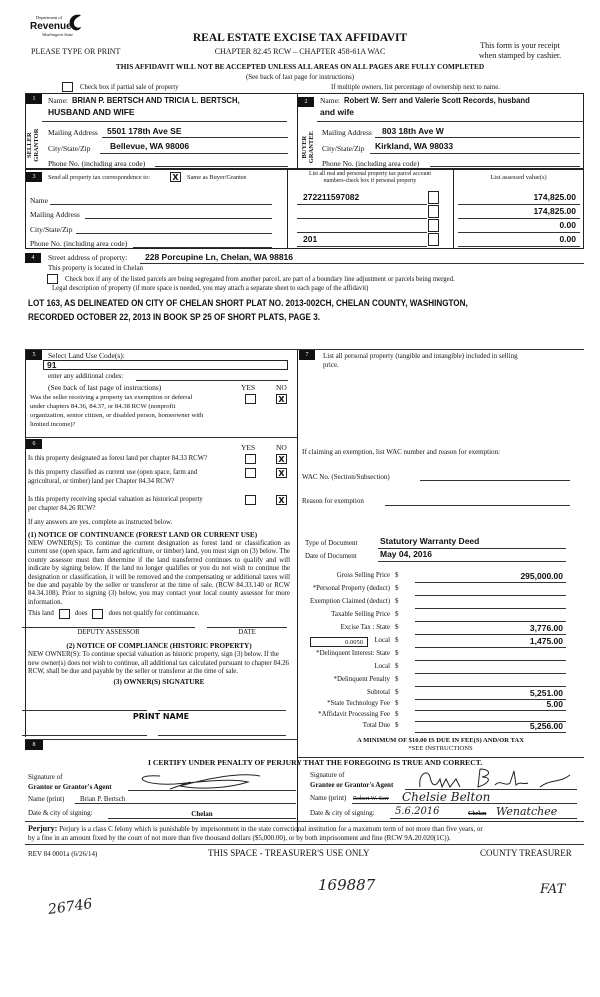  What do you see at coordinates (281, 459) in the screenshot?
I see `forest-no-checkbox: X` at bounding box center [281, 459].